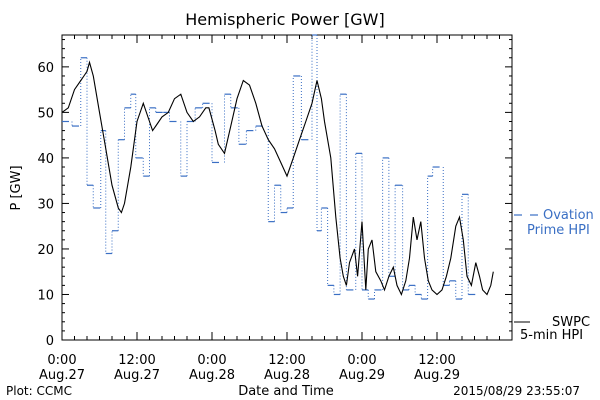 The image size is (600, 400). I want to click on y-tick-label: 10, so click(45, 295).